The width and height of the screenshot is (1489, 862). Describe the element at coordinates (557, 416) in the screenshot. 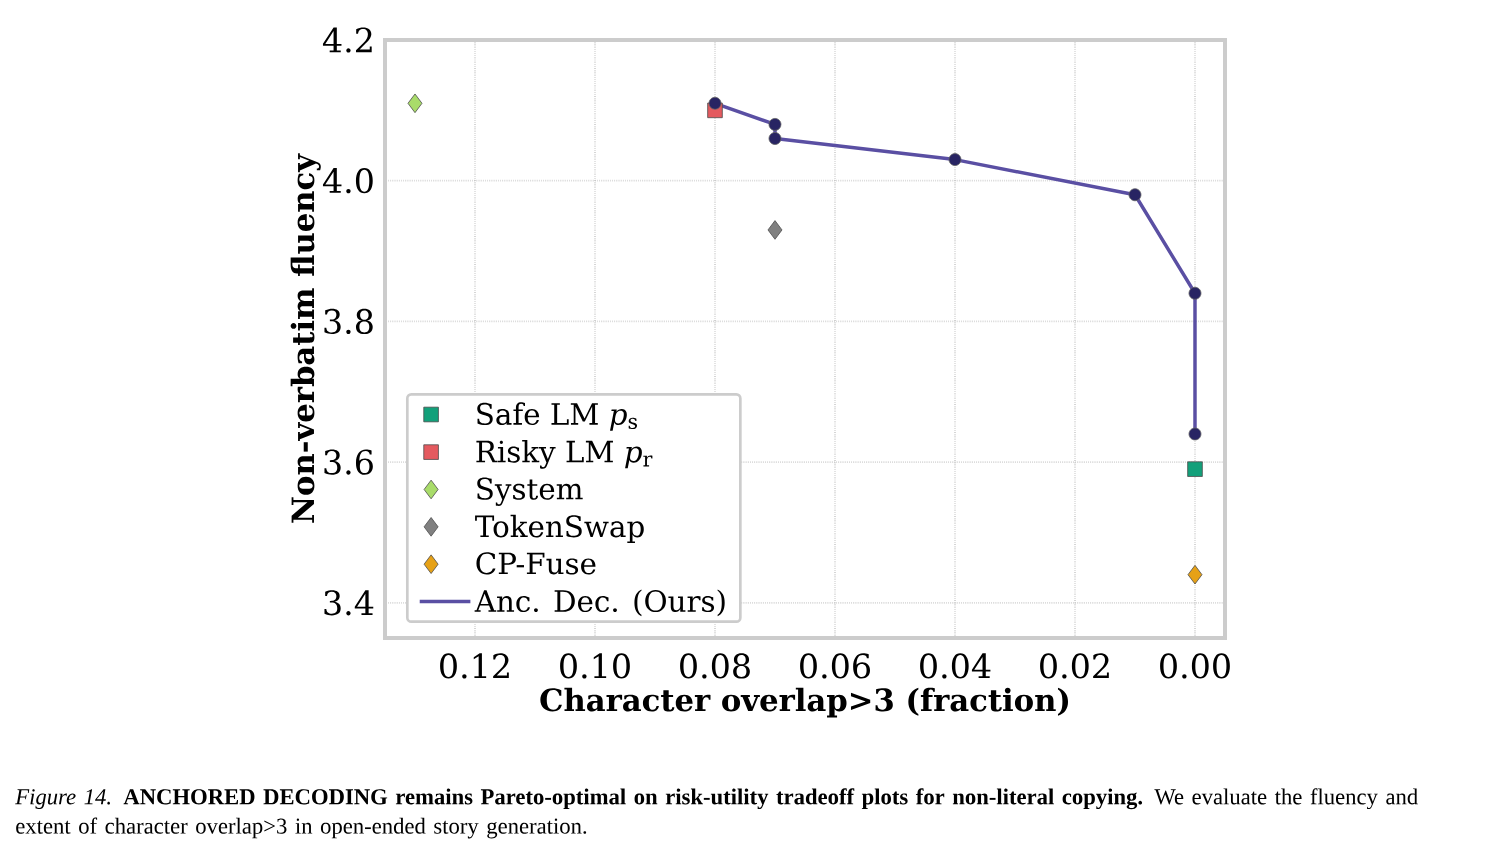

I see `legend-label: Safe LM p$_{s}$` at that location.